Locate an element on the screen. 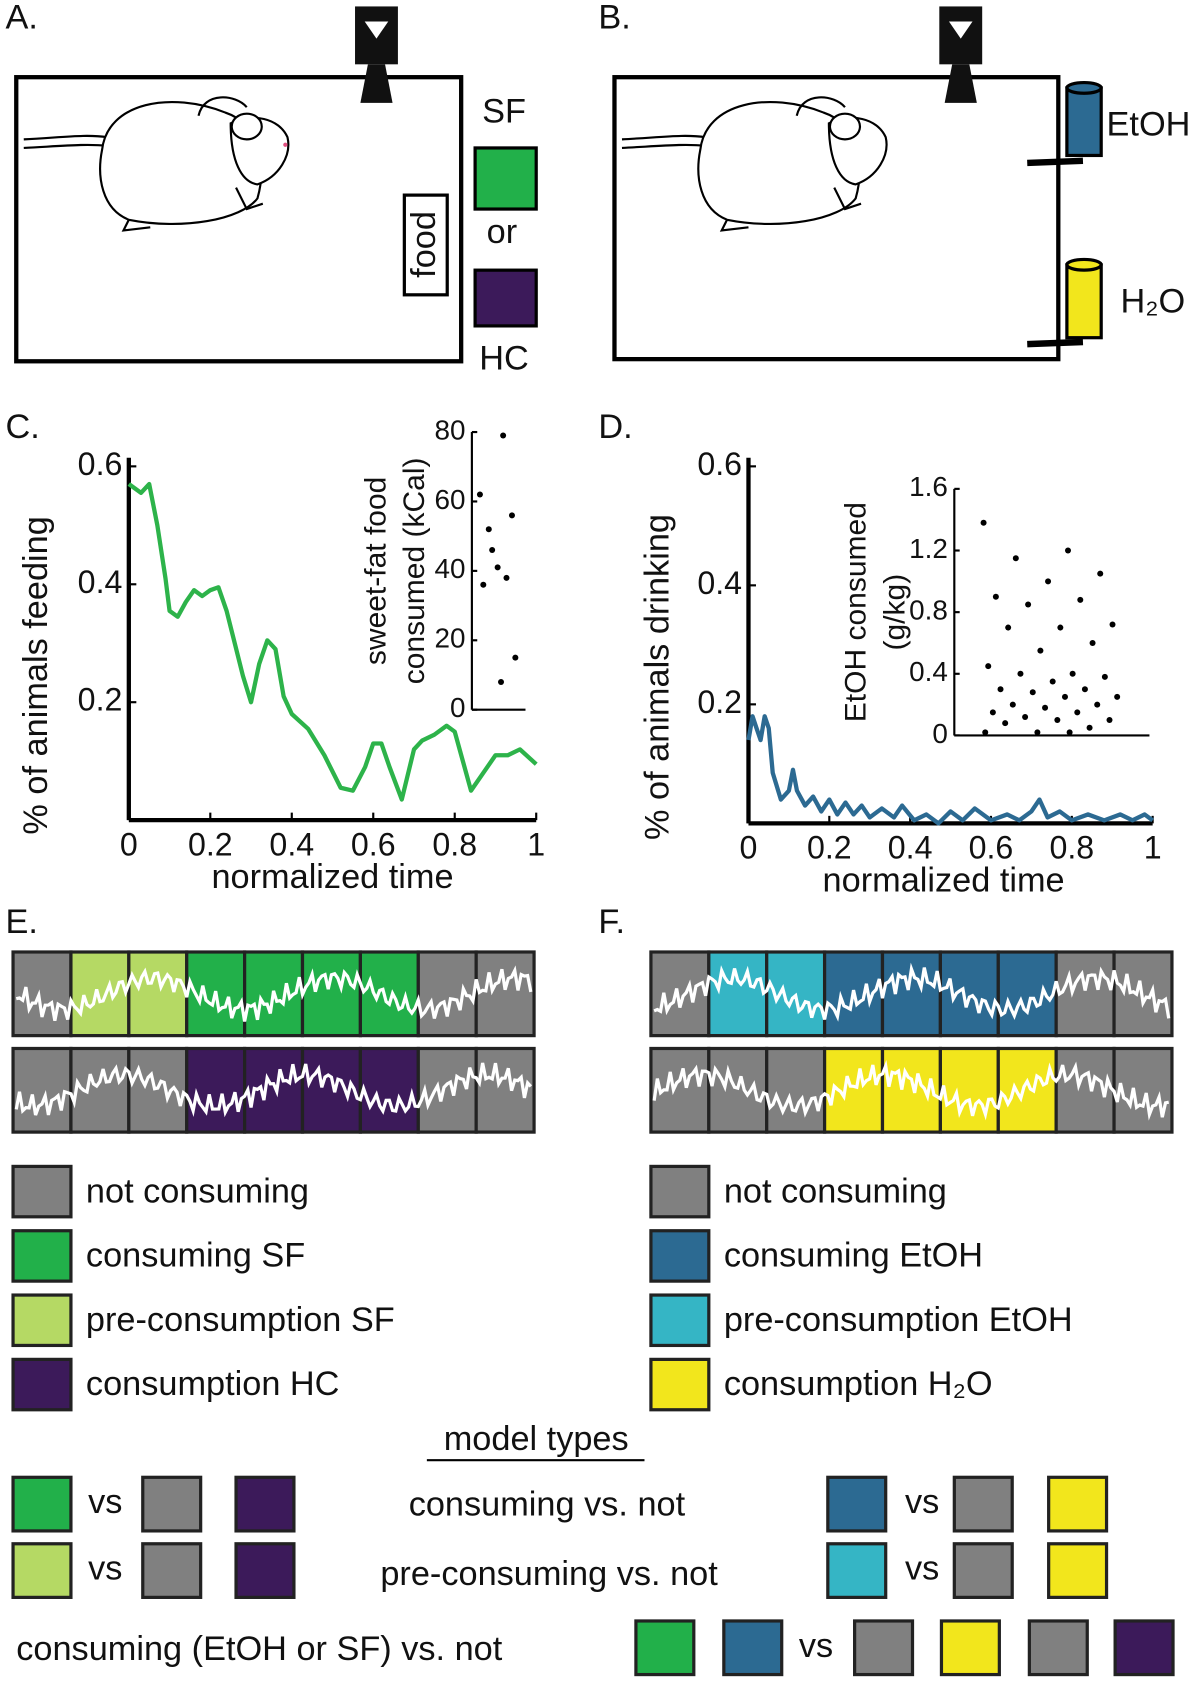 Image resolution: width=1200 pixels, height=1681 pixels. y-tick-label: 0.8 is located at coordinates (928, 610).